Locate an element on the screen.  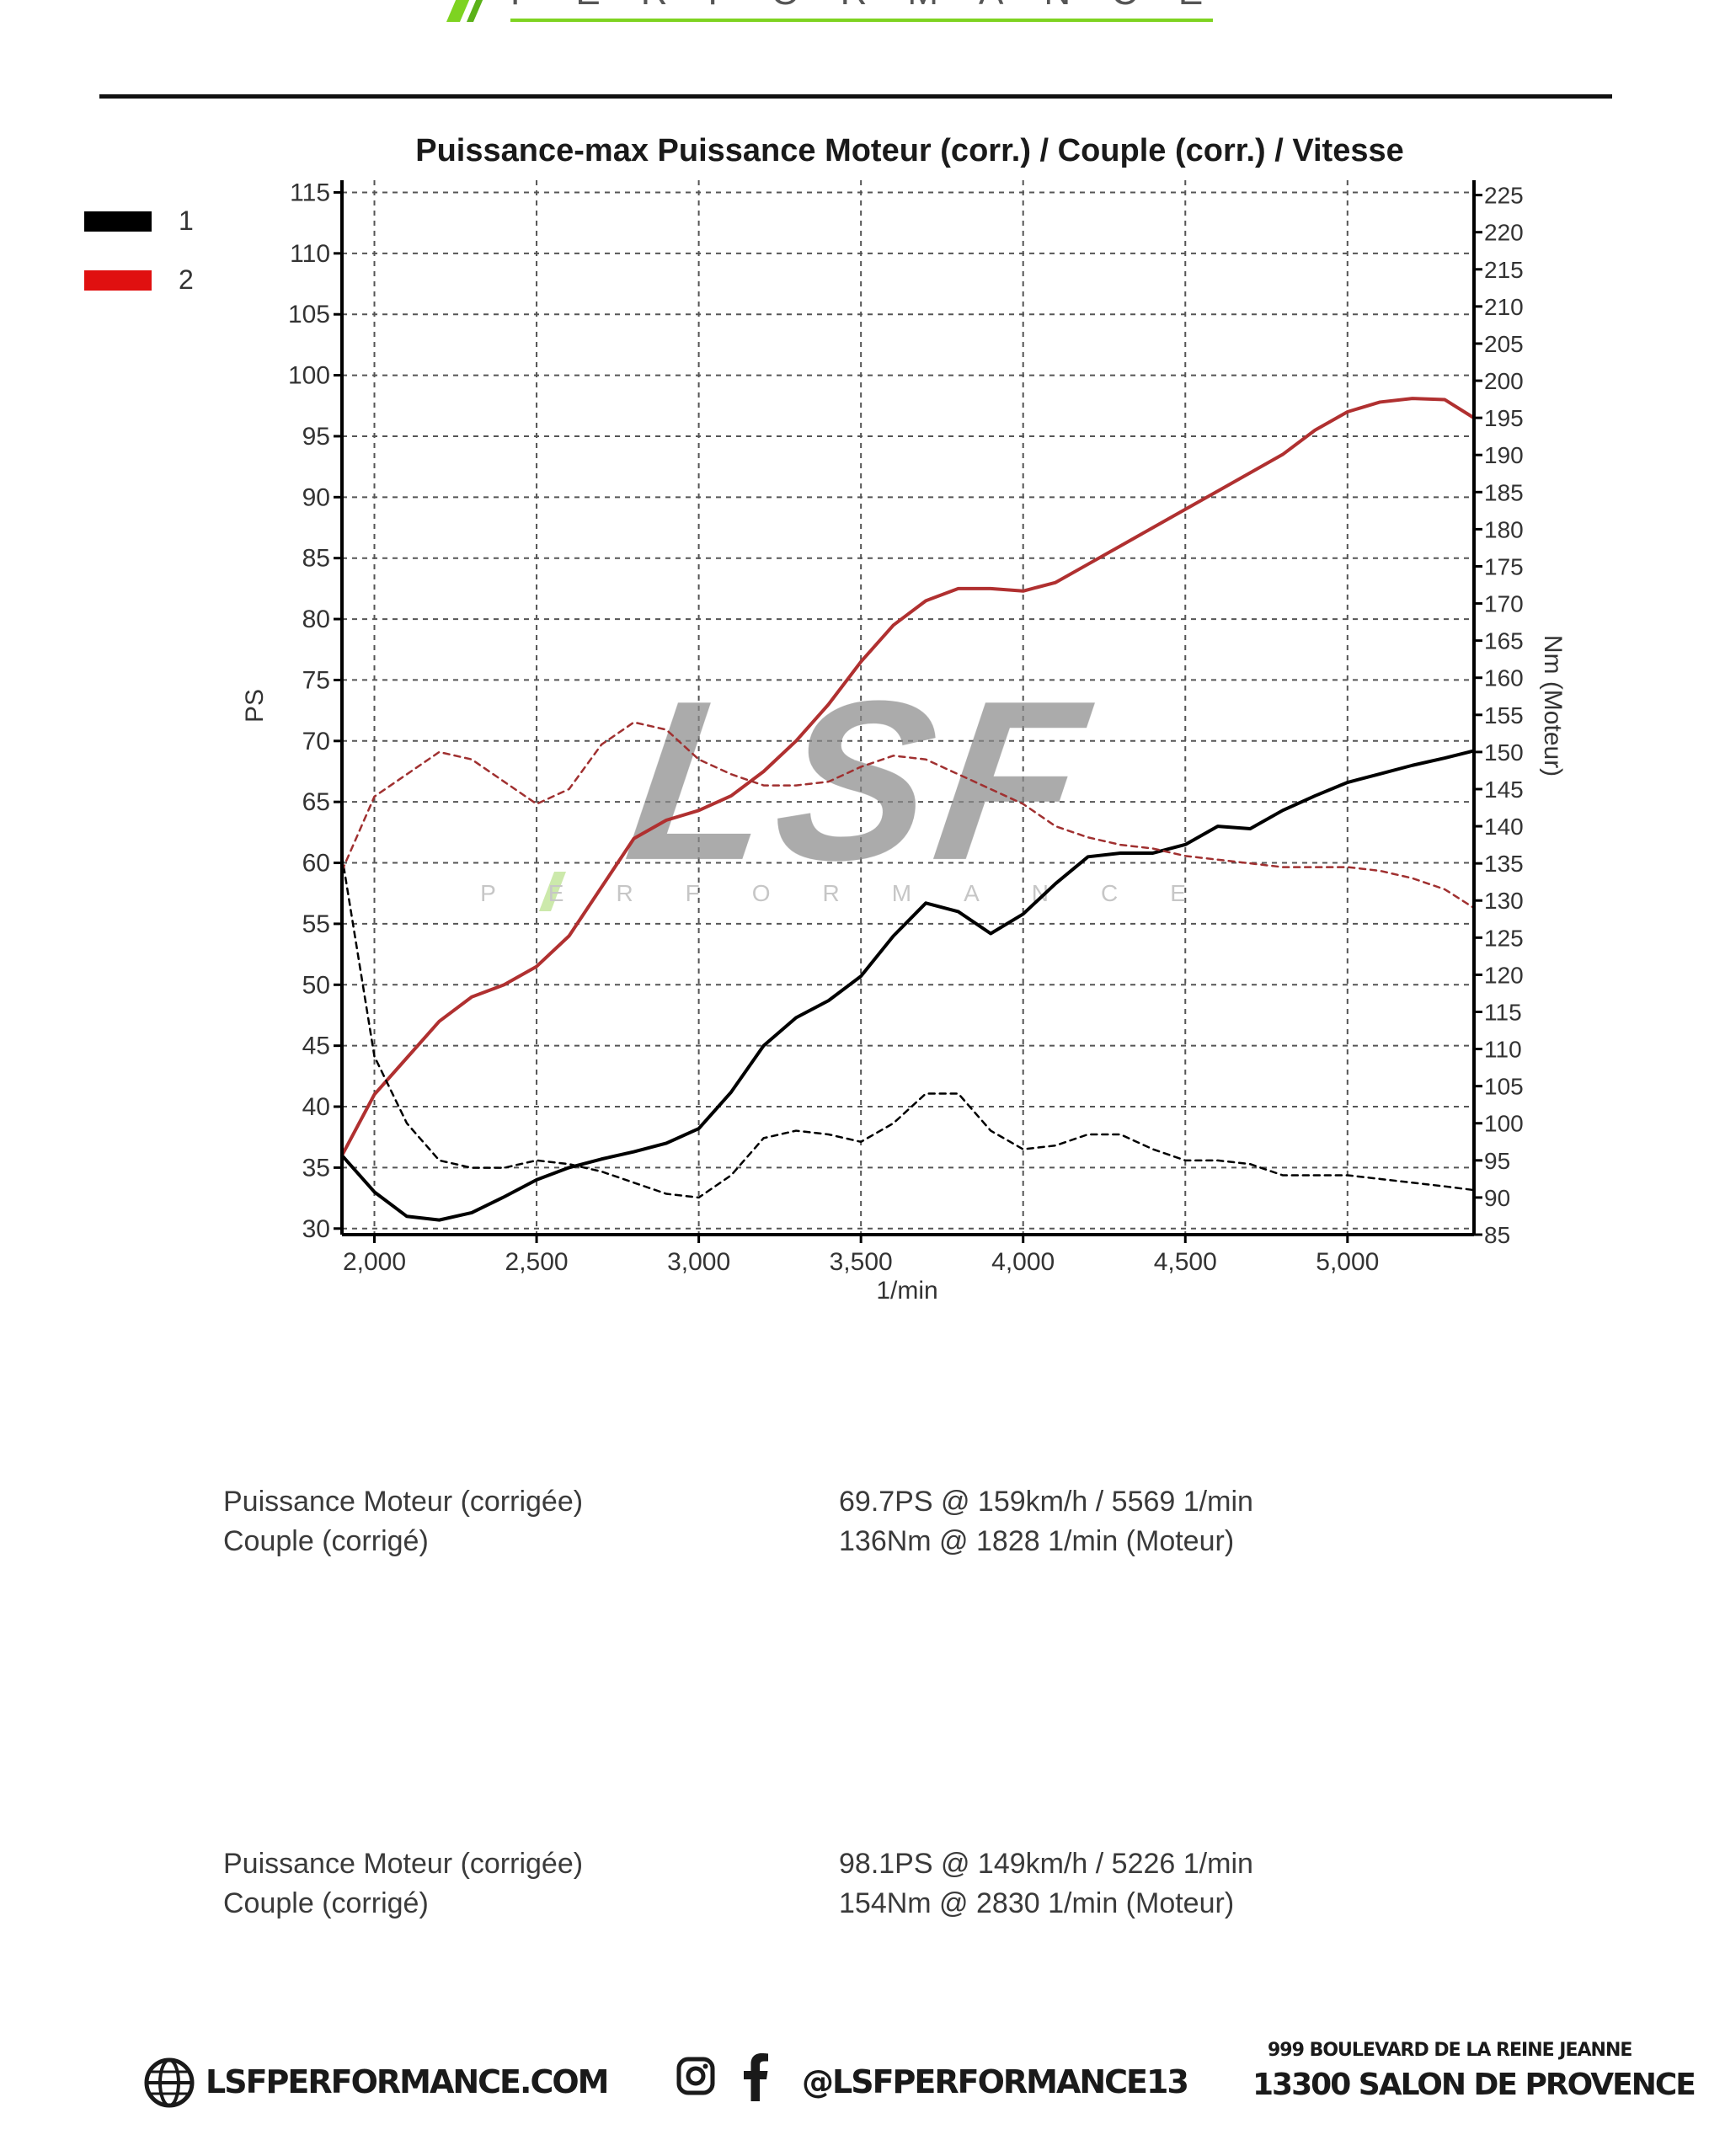
x-tick-label-6: 5,000 is located at coordinates (1347, 1262).